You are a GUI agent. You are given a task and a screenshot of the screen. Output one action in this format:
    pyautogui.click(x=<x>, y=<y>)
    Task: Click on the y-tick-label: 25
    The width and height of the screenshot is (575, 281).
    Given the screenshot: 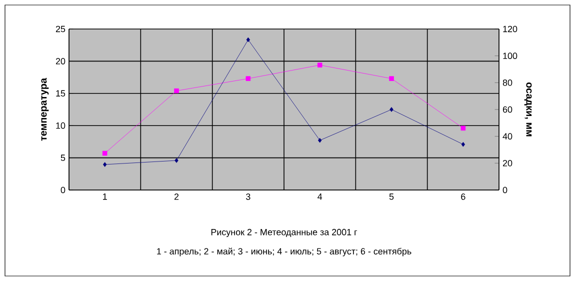 What is the action you would take?
    pyautogui.click(x=61, y=29)
    